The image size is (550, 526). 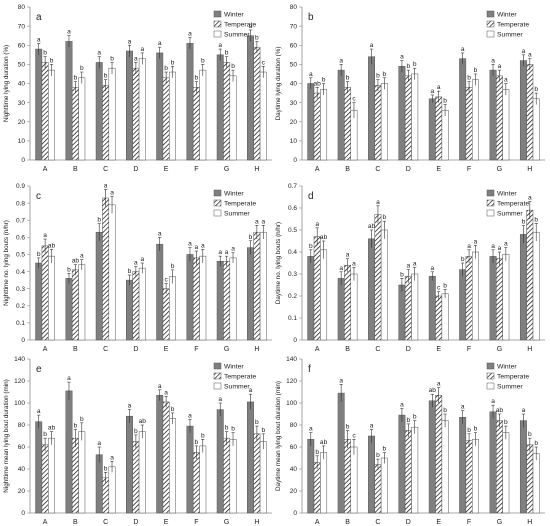 I want to click on bar-e-D-summer, so click(x=142, y=472).